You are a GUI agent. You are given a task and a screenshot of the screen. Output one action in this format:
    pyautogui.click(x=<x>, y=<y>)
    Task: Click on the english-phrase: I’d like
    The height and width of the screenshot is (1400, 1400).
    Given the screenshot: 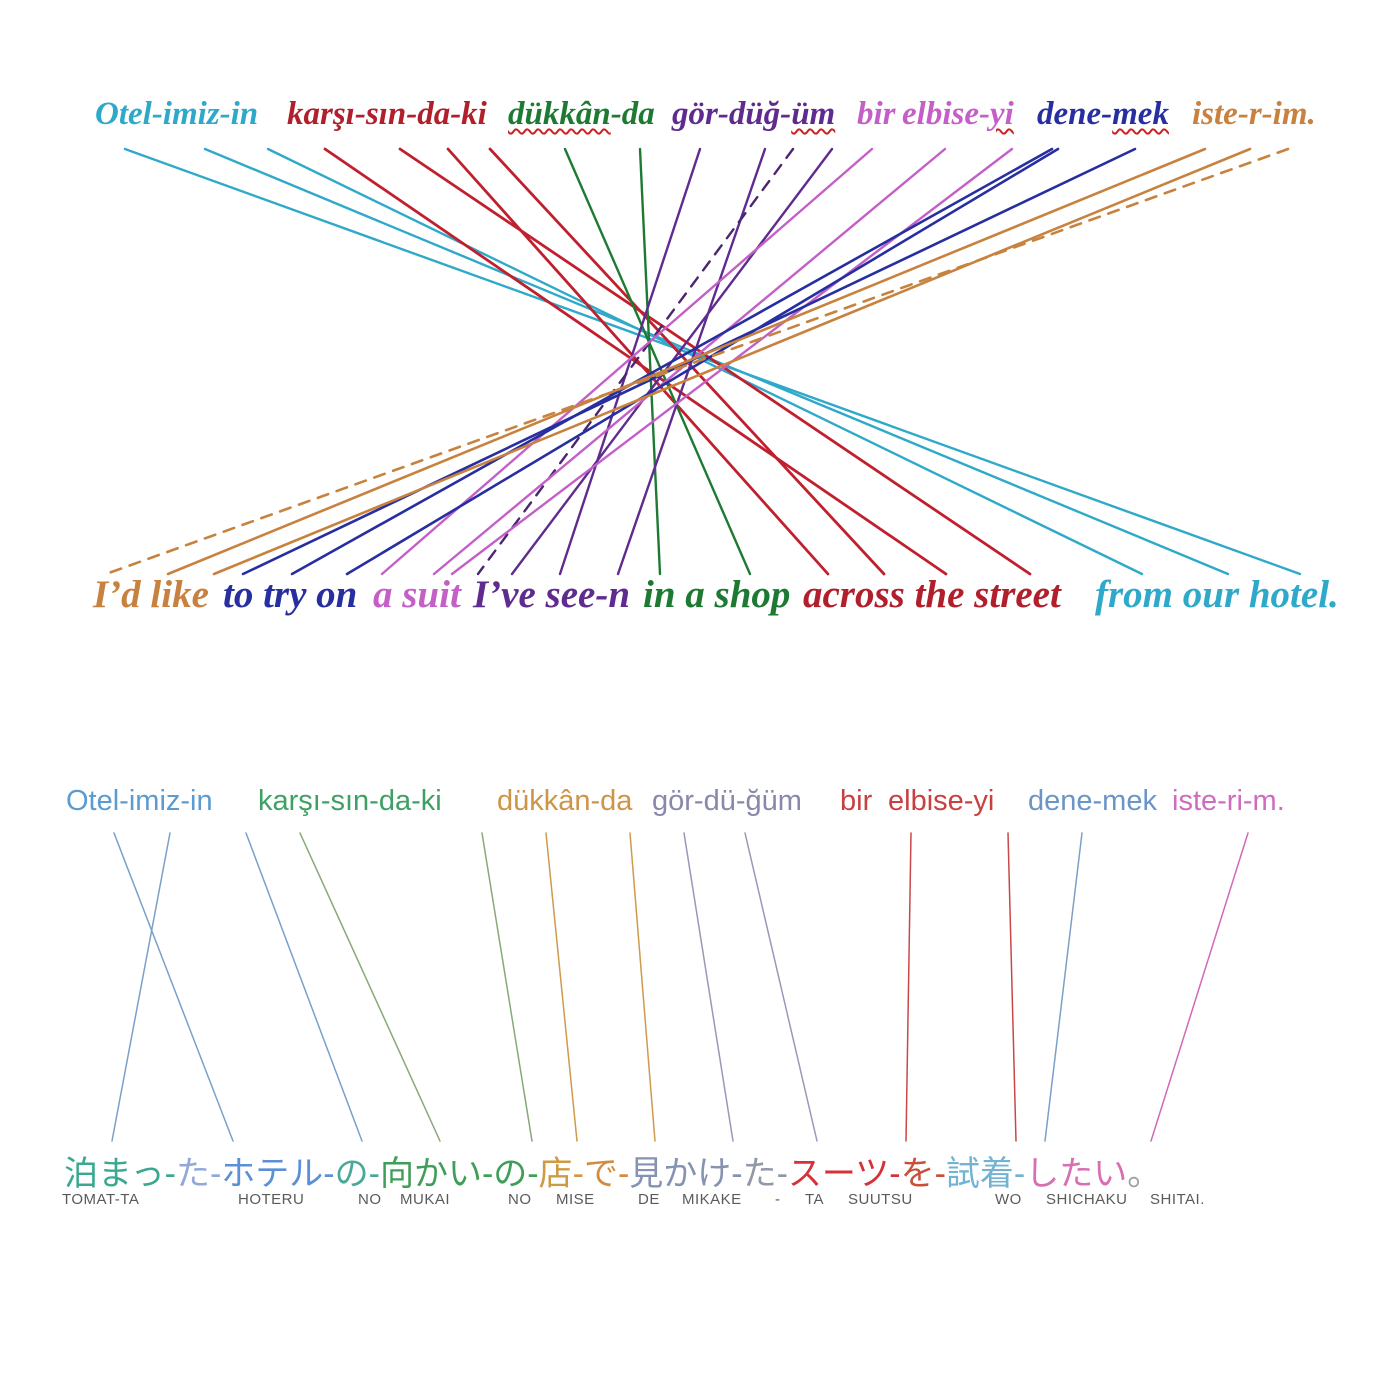 What is the action you would take?
    pyautogui.click(x=151, y=595)
    